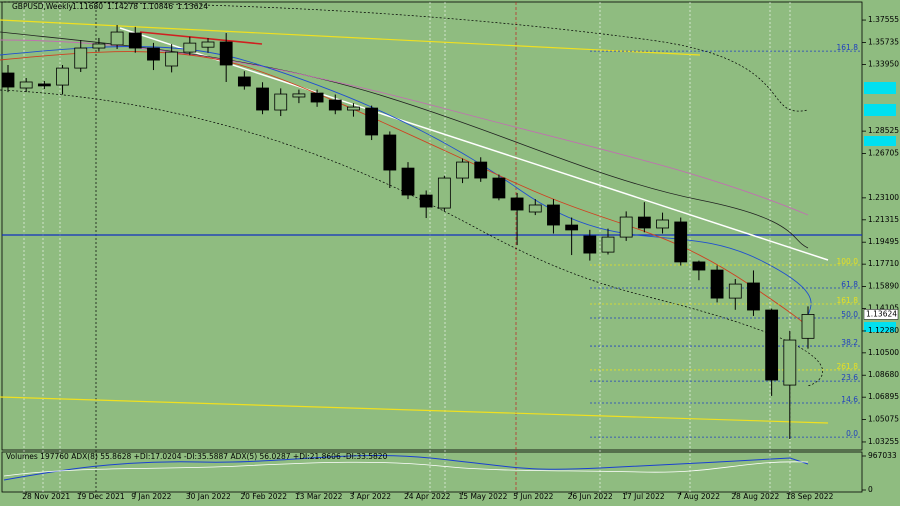 This screenshot has height=506, width=900. What do you see at coordinates (643, 496) in the screenshot?
I see `x-tick-label: 17 Jul 2022` at bounding box center [643, 496].